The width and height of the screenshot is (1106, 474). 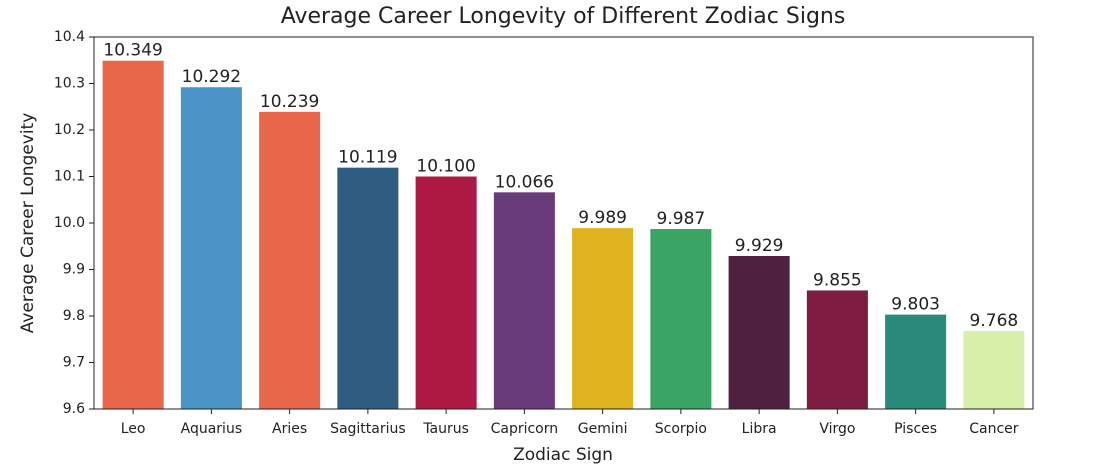 What do you see at coordinates (837, 280) in the screenshot?
I see `value-label: 9.855` at bounding box center [837, 280].